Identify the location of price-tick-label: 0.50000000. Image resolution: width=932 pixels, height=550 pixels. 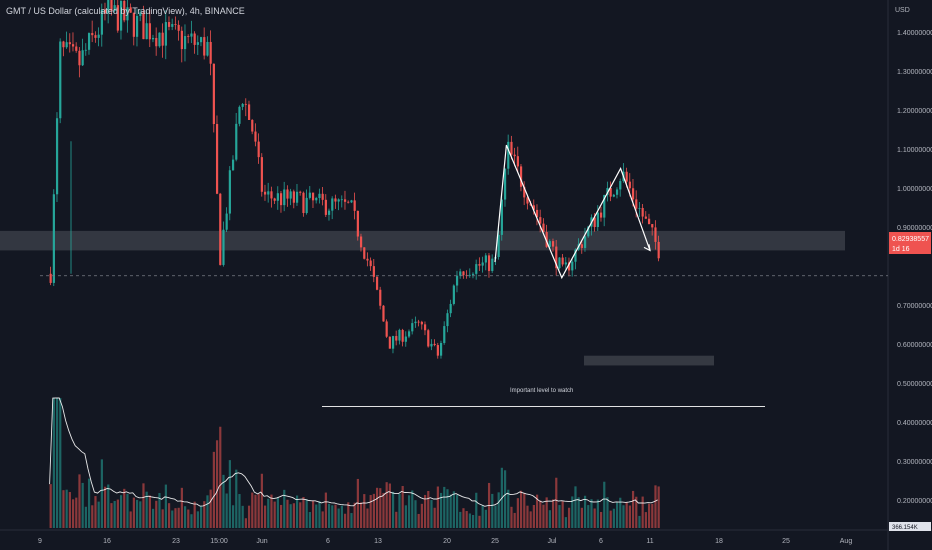
(914, 384).